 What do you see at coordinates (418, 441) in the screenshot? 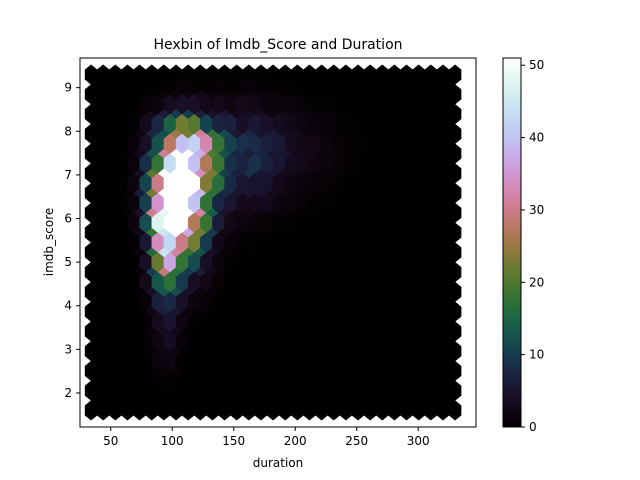
I see `x-tick-label: 300` at bounding box center [418, 441].